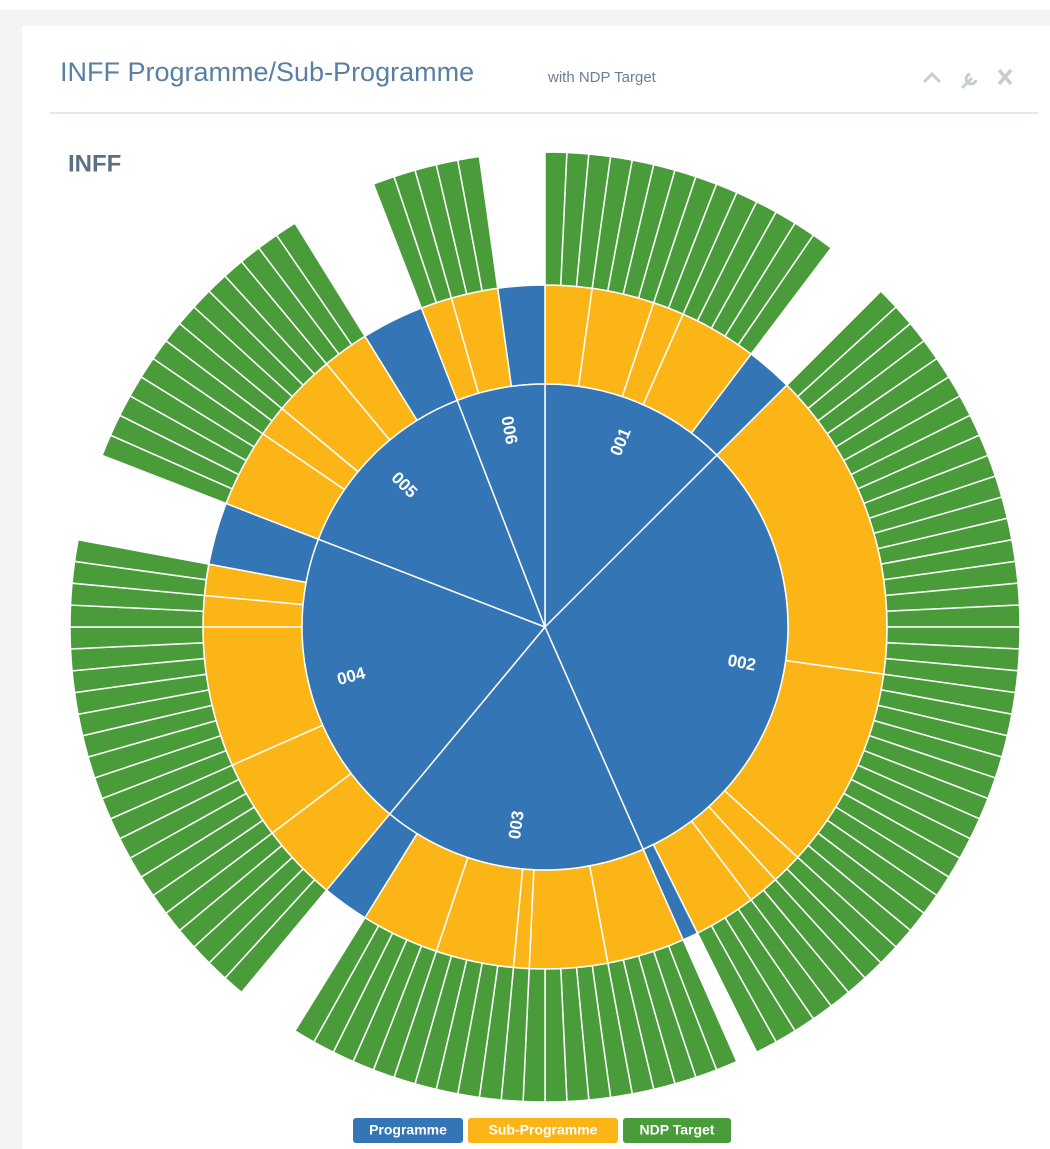  What do you see at coordinates (1005, 77) in the screenshot?
I see `close-icon` at bounding box center [1005, 77].